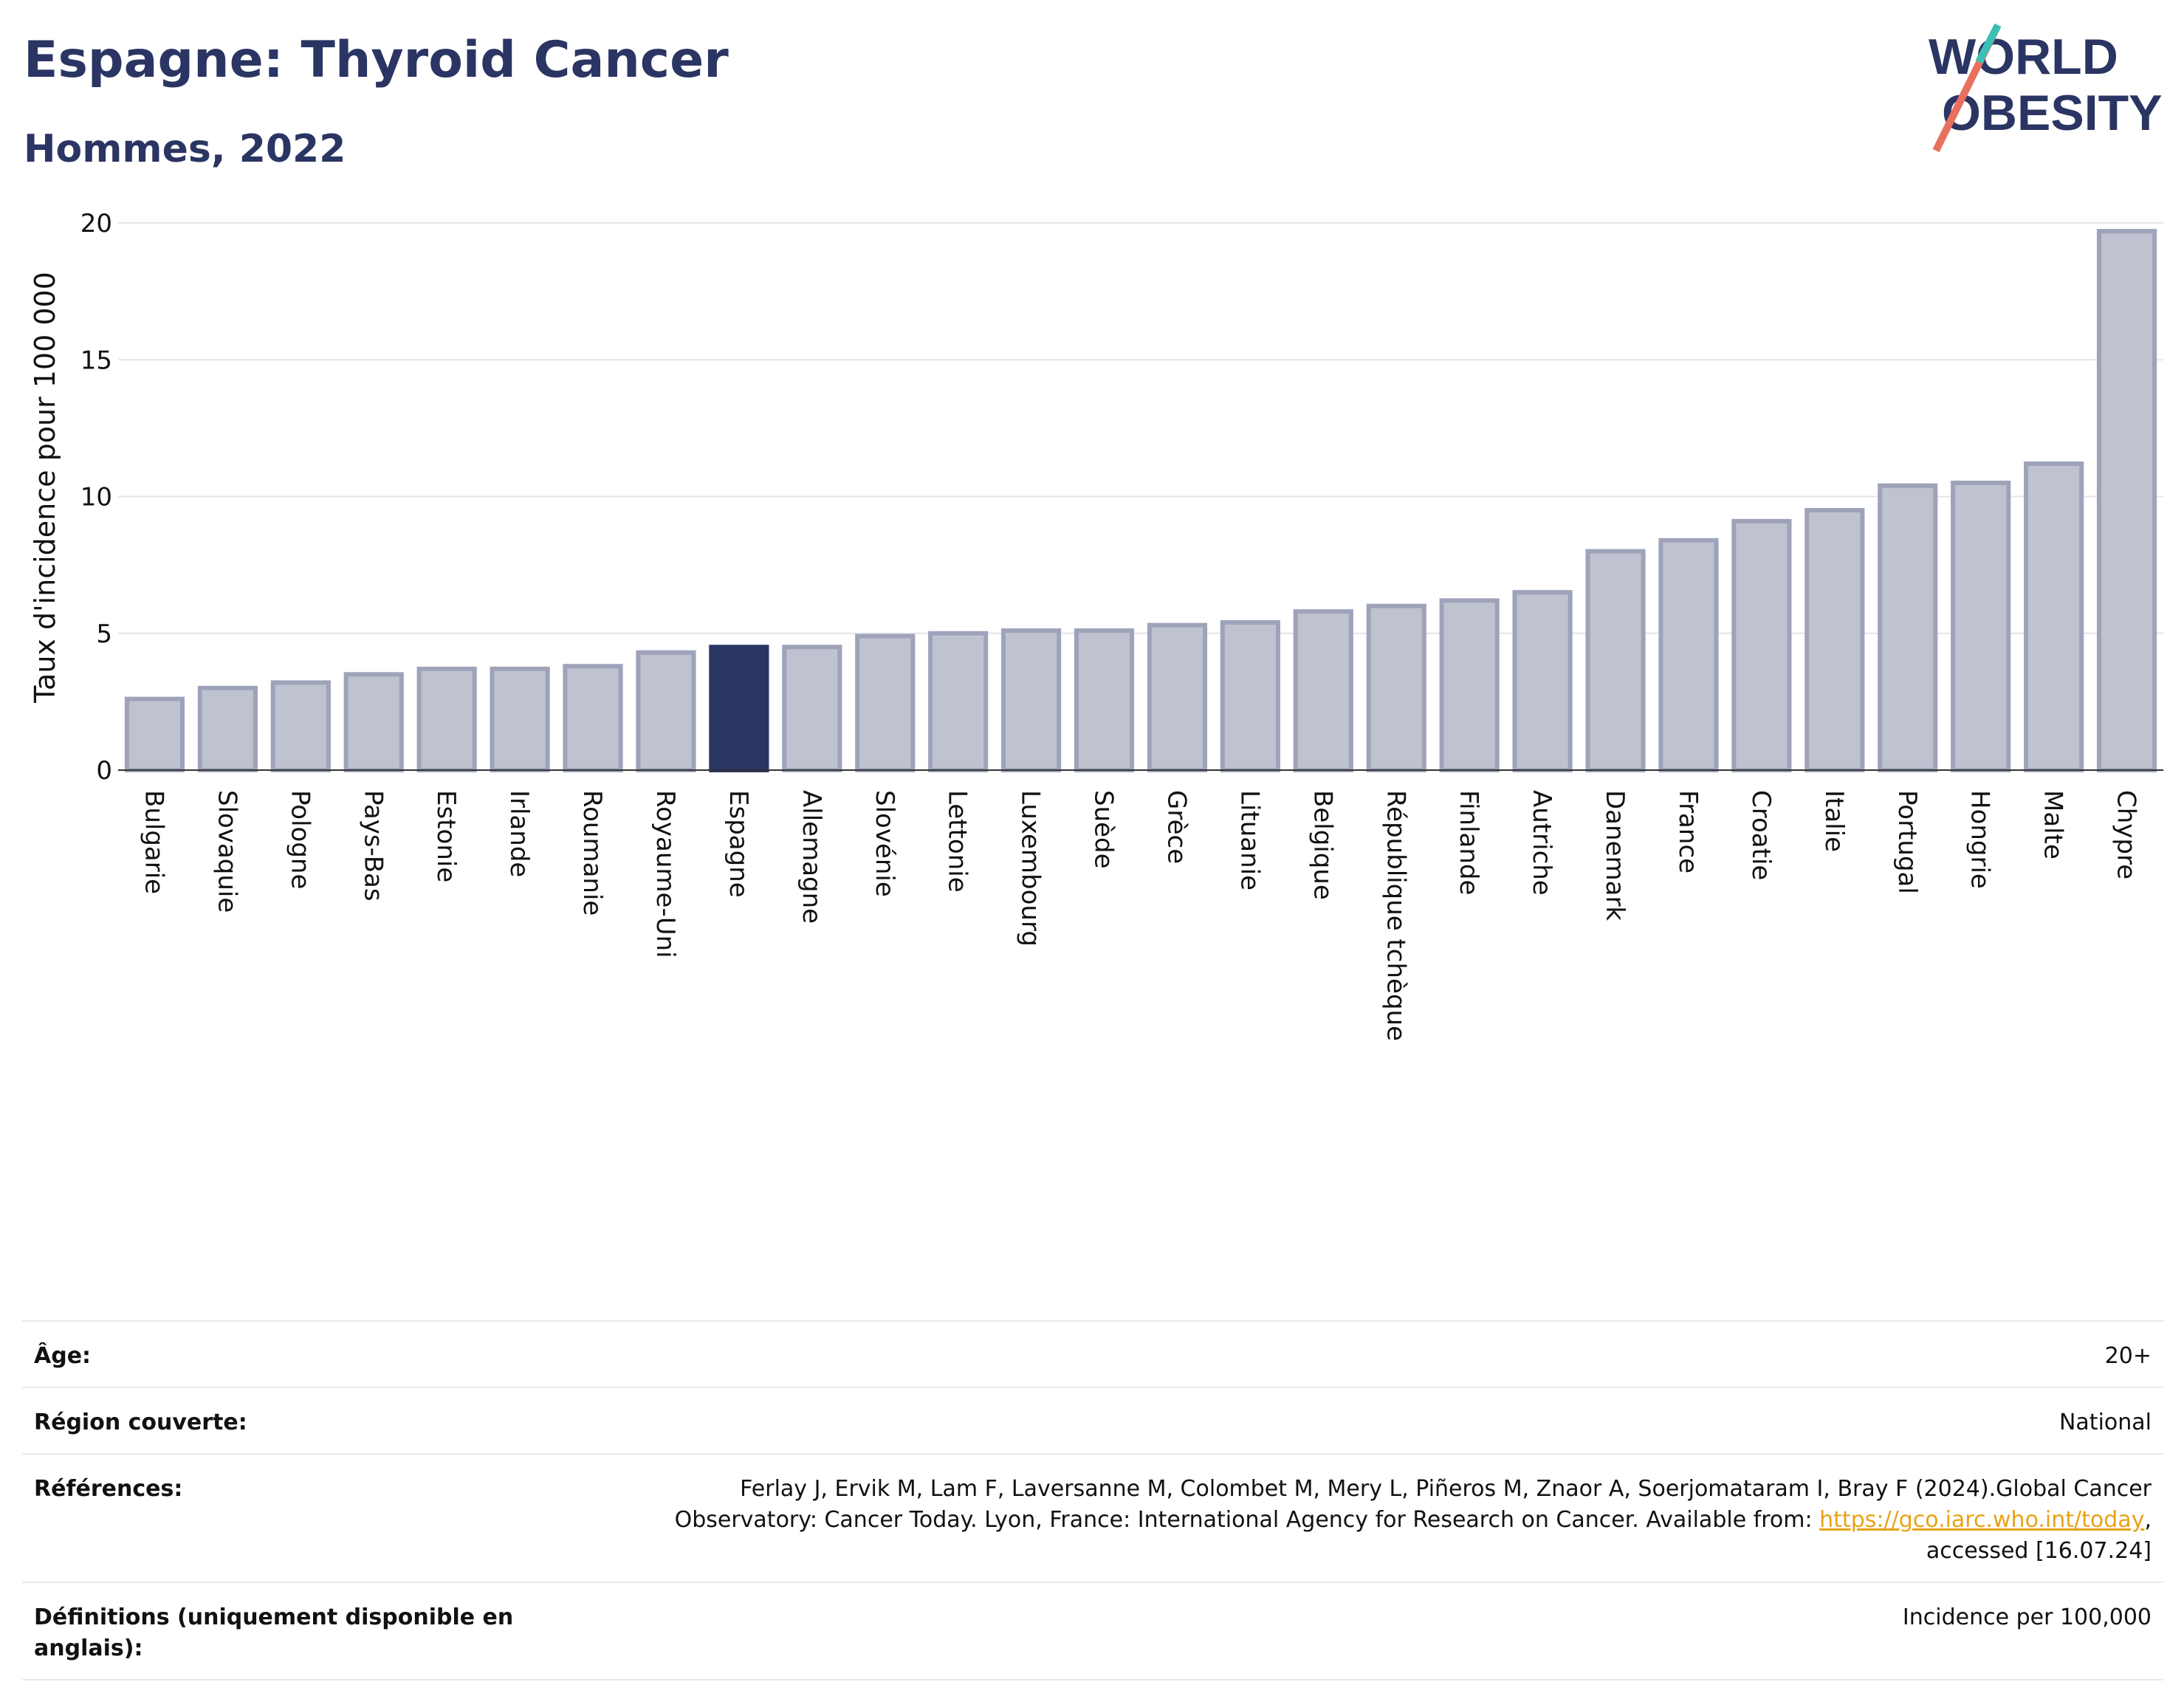  I want to click on bar-pays-bas, so click(373, 722).